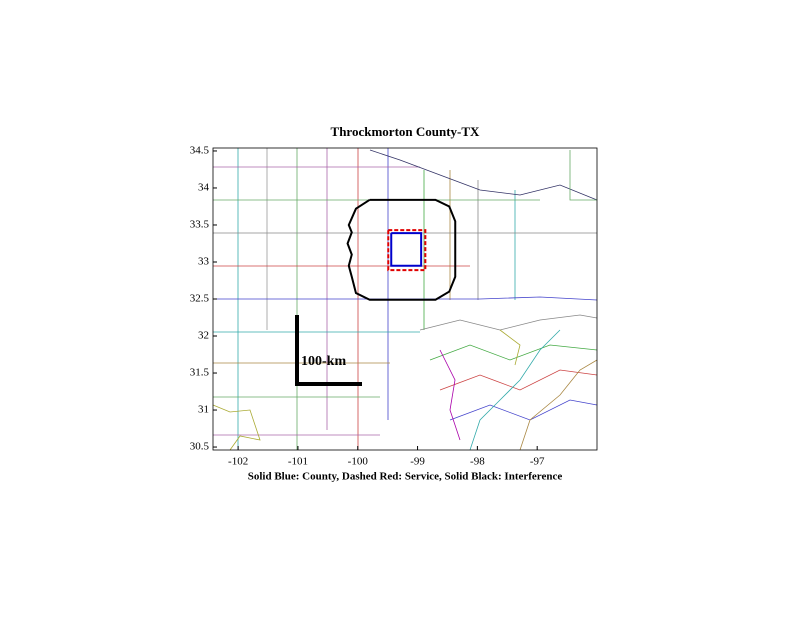 The height and width of the screenshot is (617, 792). Describe the element at coordinates (200, 373) in the screenshot. I see `y-tick-label: 31.5` at that location.